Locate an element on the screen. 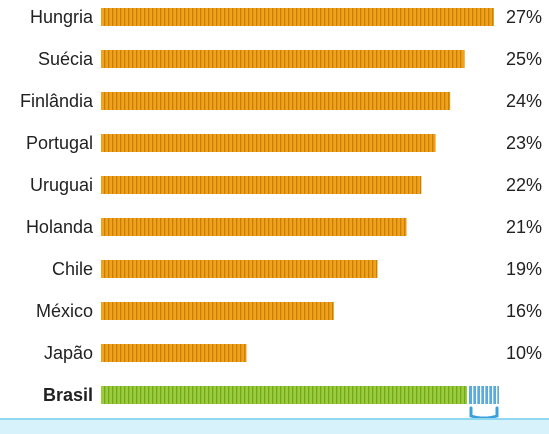  category-label: Japão is located at coordinates (68, 353).